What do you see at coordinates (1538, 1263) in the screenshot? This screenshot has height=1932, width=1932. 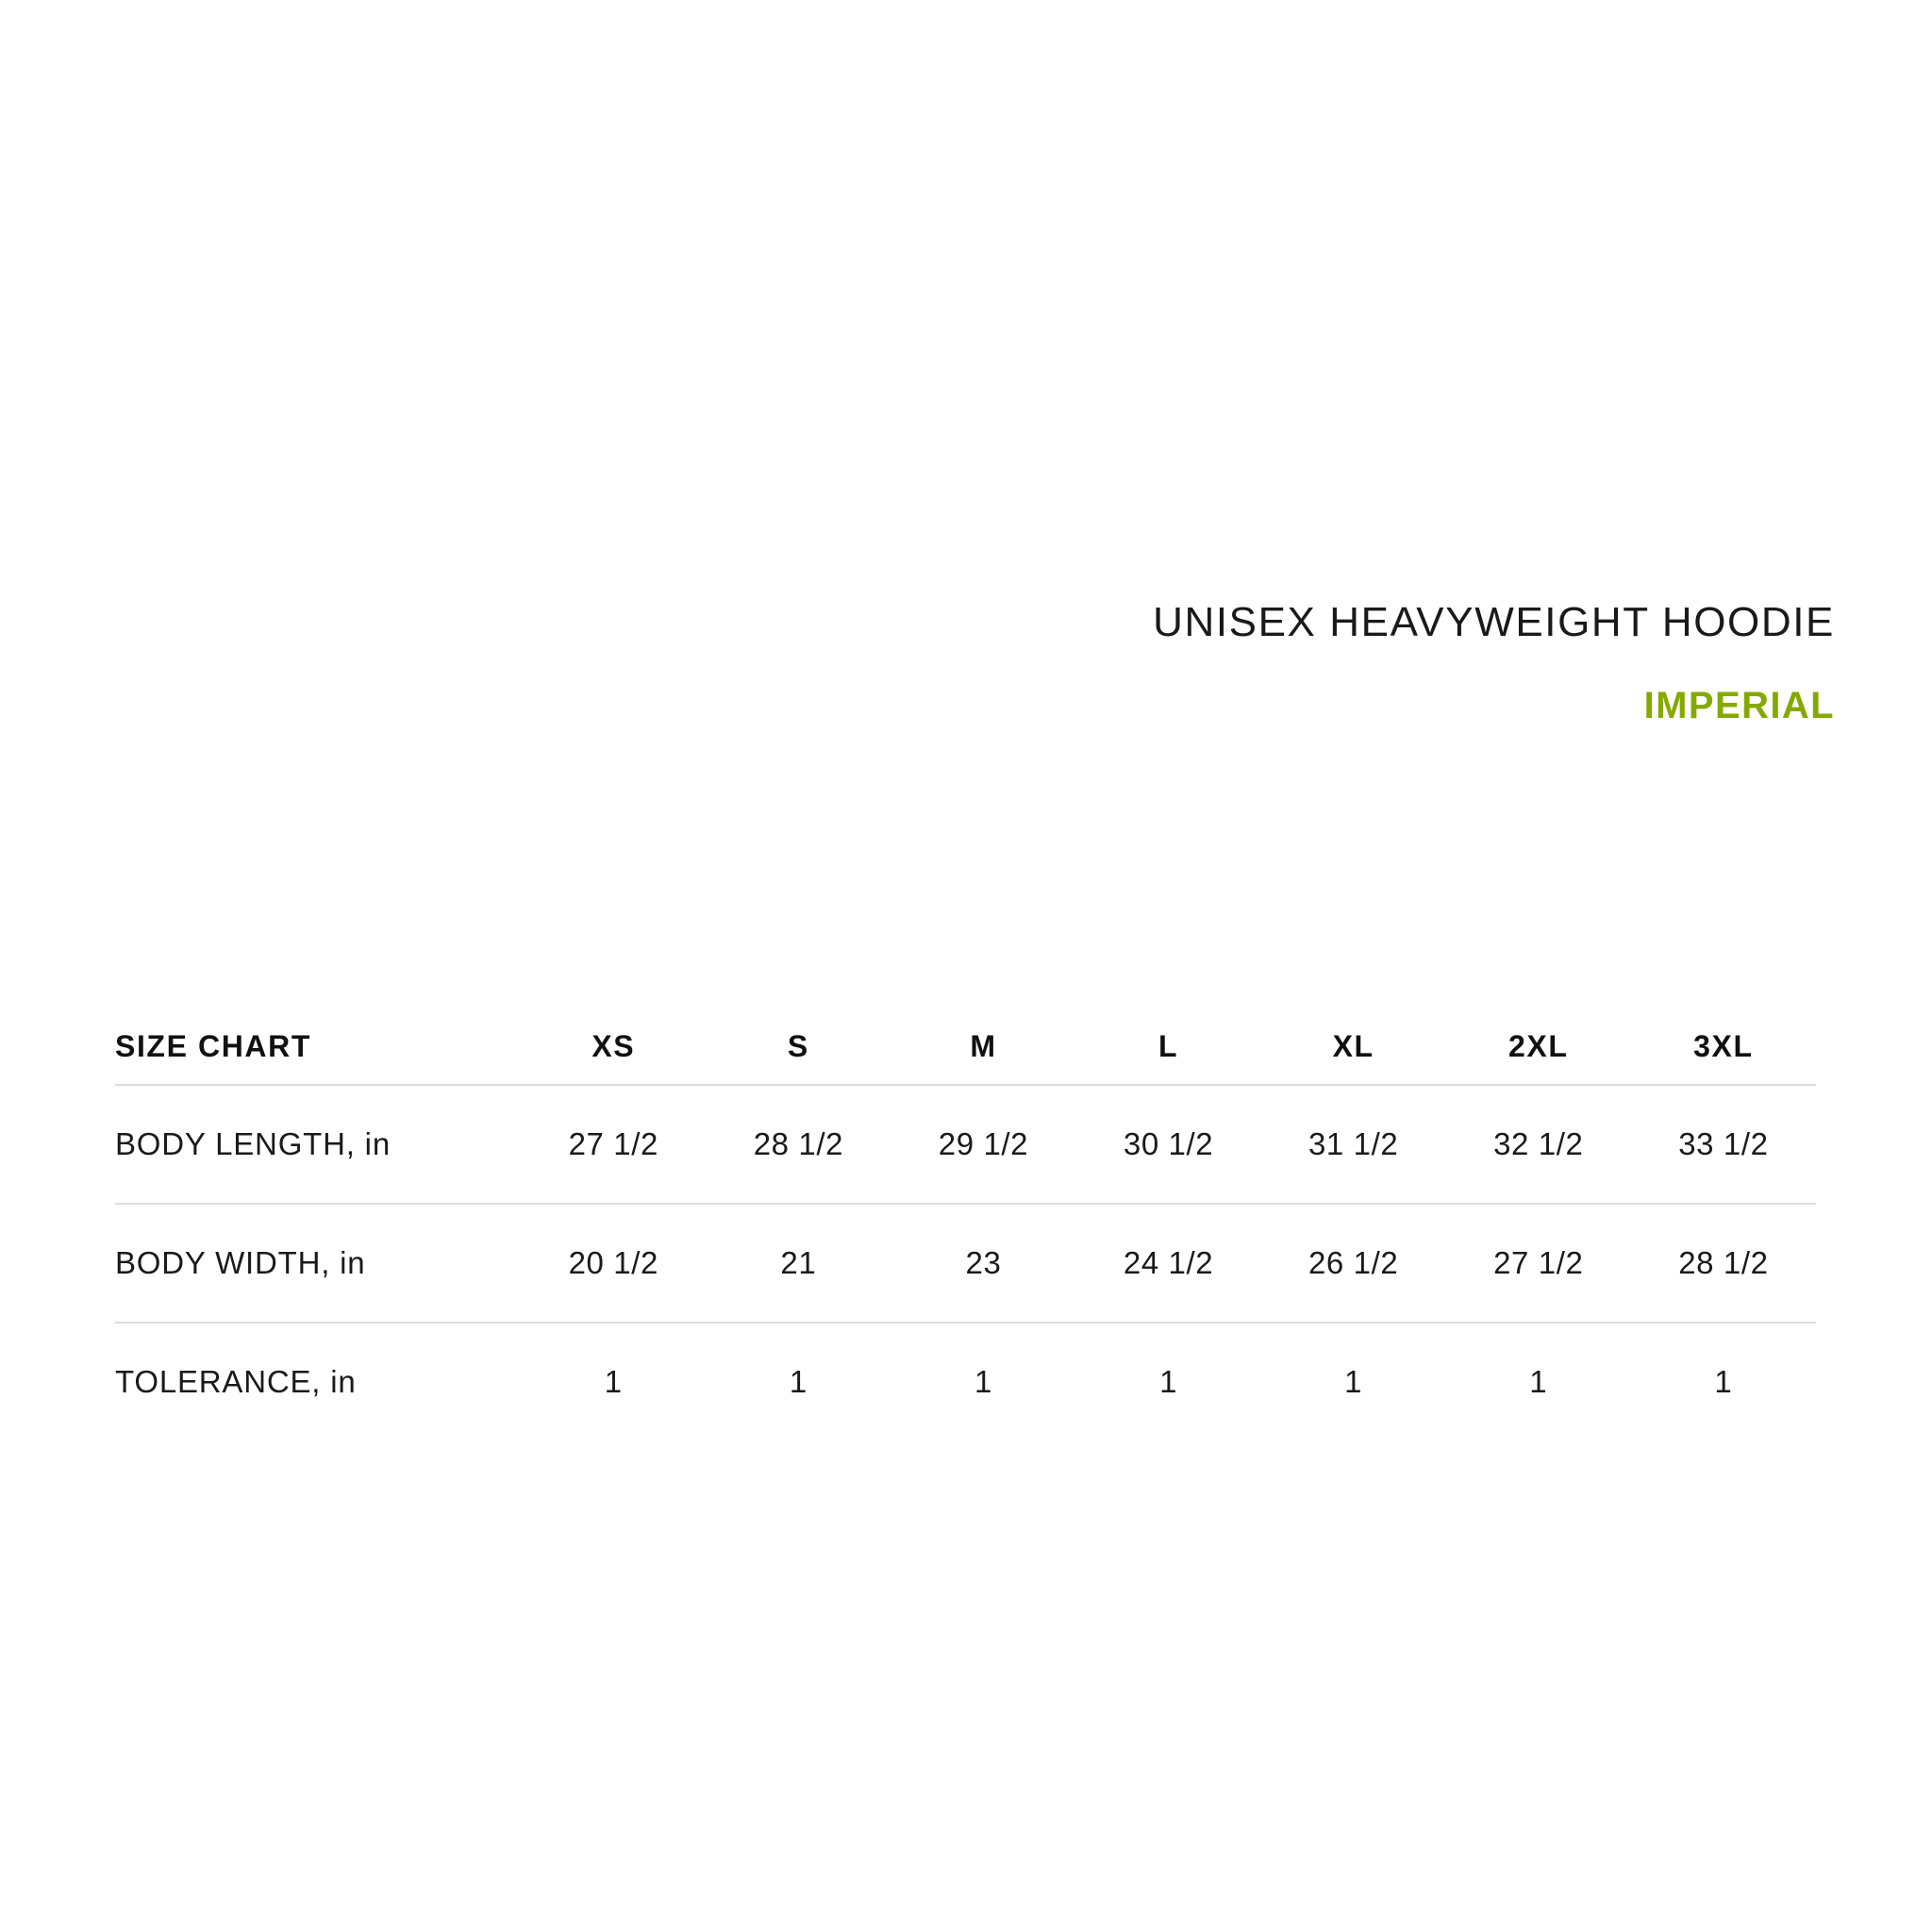 I see `cell-body-width-2xl: 27 1/2` at bounding box center [1538, 1263].